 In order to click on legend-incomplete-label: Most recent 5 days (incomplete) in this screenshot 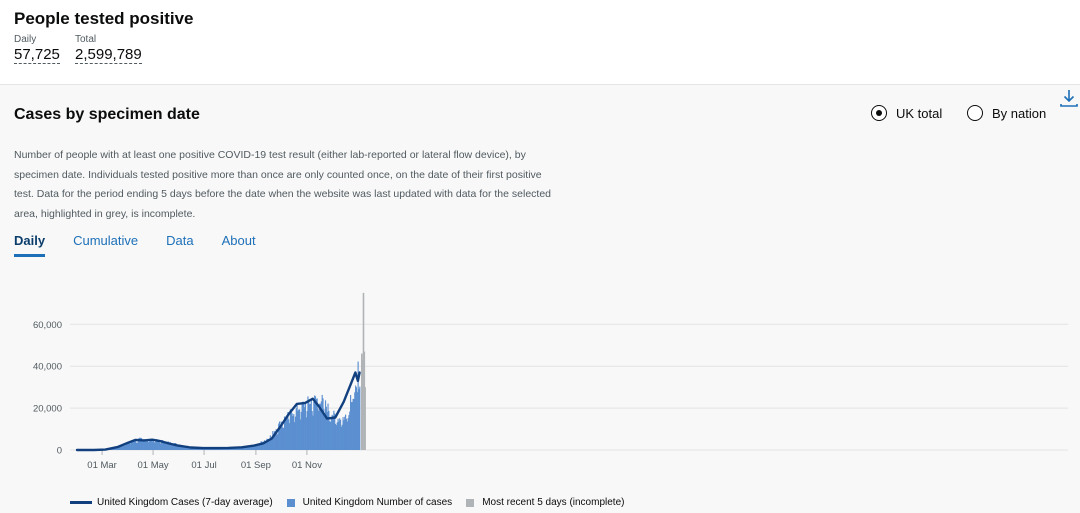, I will do `click(553, 502)`.